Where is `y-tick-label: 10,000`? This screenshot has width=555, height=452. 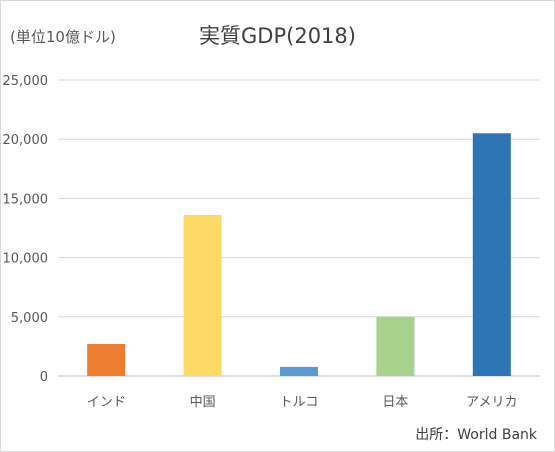 y-tick-label: 10,000 is located at coordinates (26, 259).